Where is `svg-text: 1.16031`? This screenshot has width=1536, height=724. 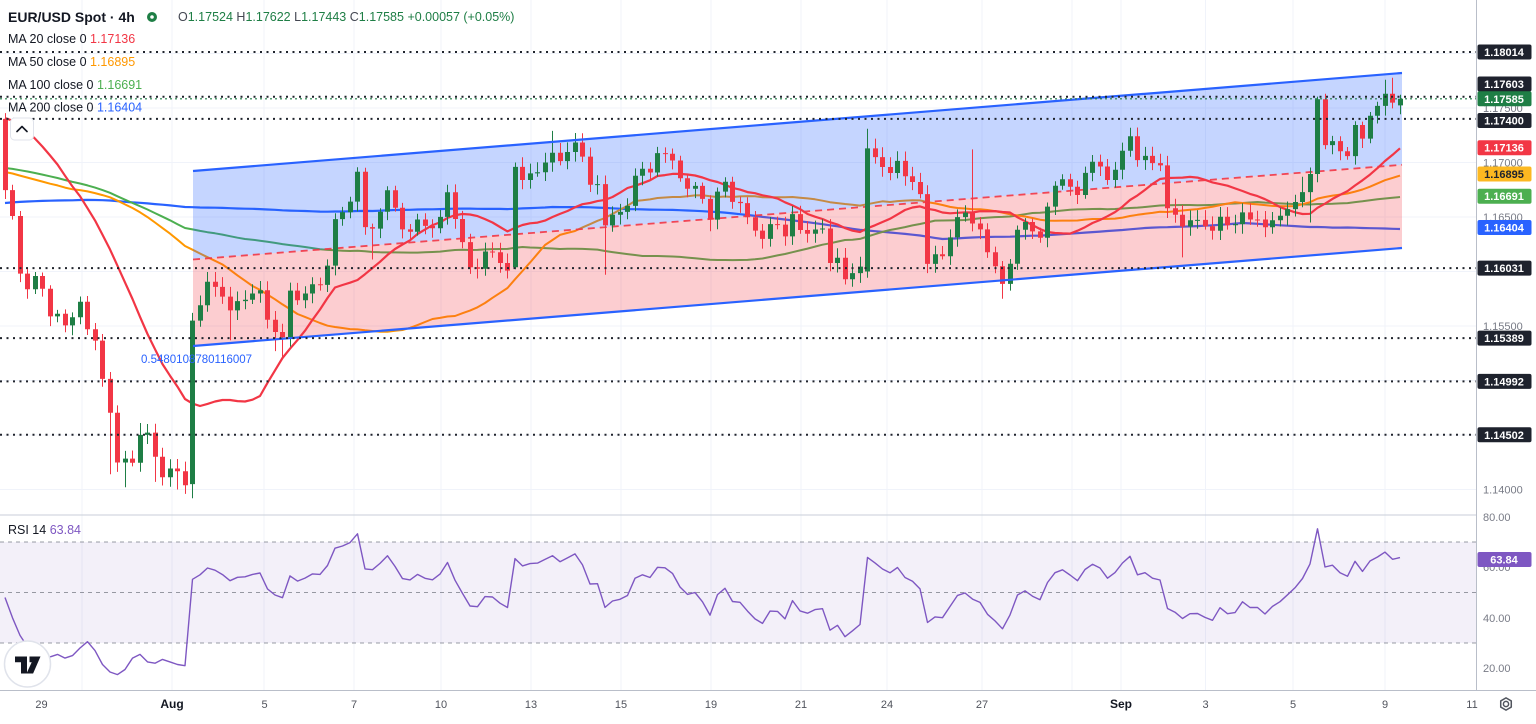
svg-text: 1.16031 is located at coordinates (1504, 269).